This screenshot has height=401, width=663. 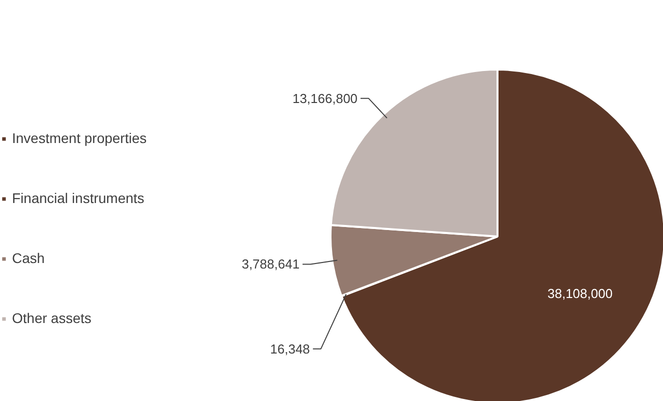 What do you see at coordinates (325, 98) in the screenshot?
I see `data-label: 13,166,800` at bounding box center [325, 98].